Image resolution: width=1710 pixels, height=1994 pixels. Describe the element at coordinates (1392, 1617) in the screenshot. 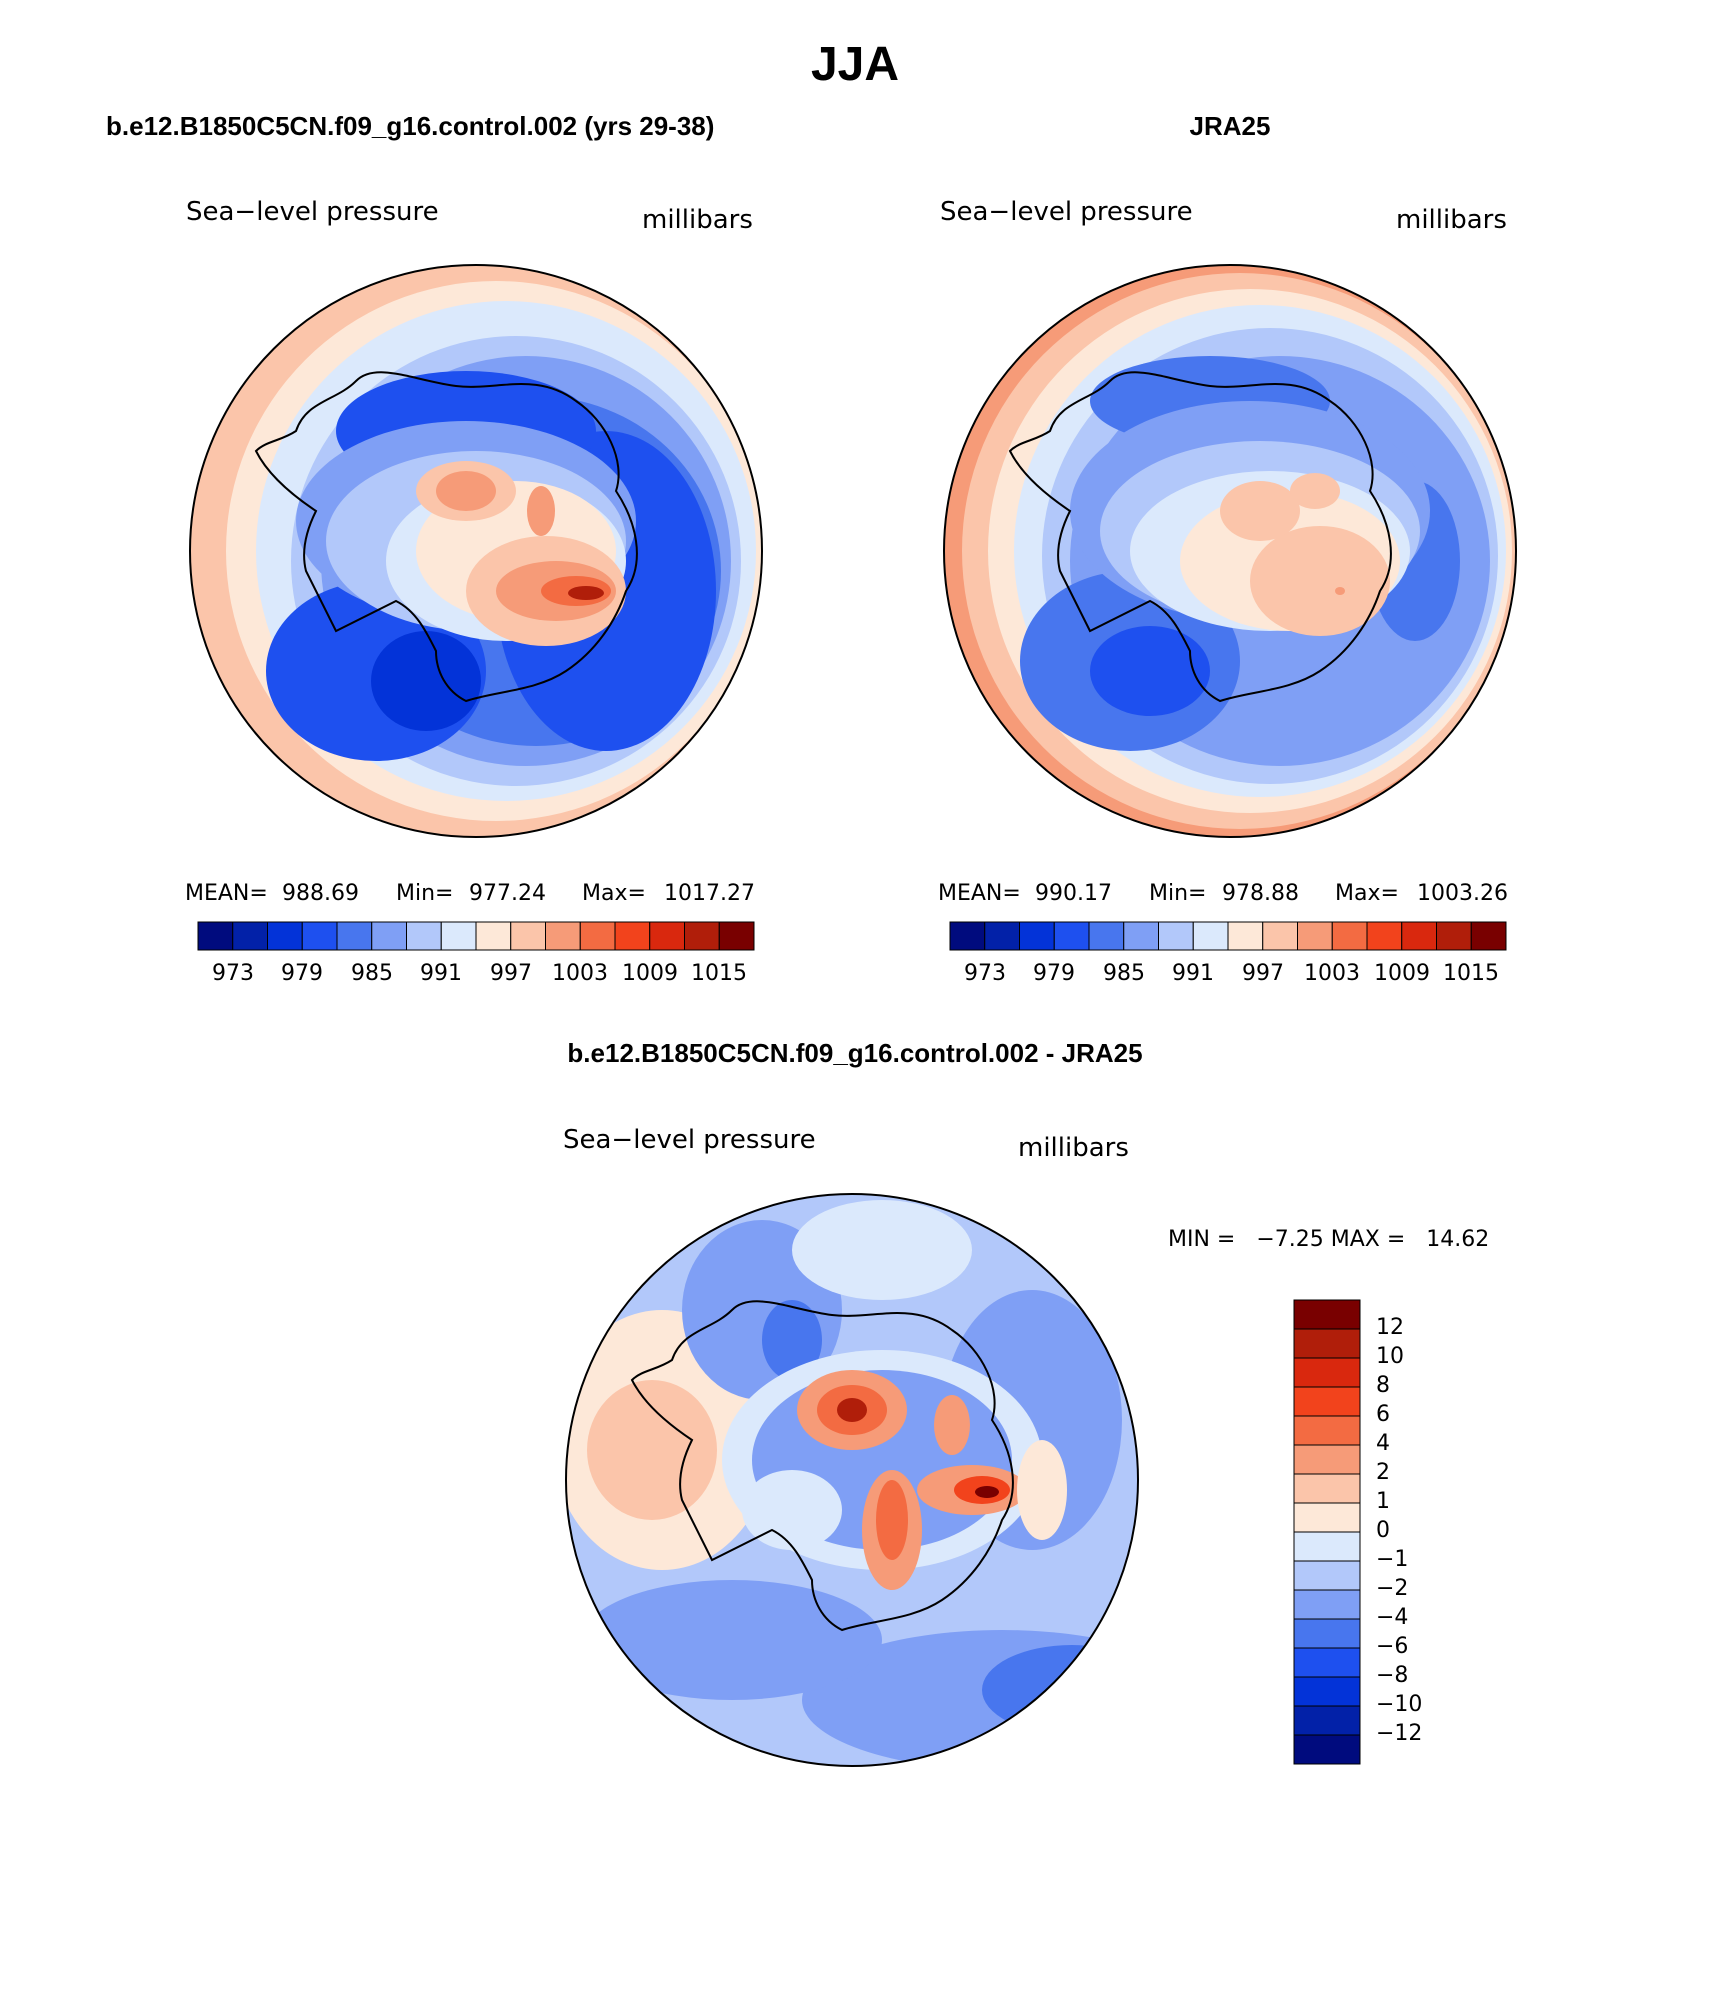

I see `cbar-c-tick: −4` at that location.